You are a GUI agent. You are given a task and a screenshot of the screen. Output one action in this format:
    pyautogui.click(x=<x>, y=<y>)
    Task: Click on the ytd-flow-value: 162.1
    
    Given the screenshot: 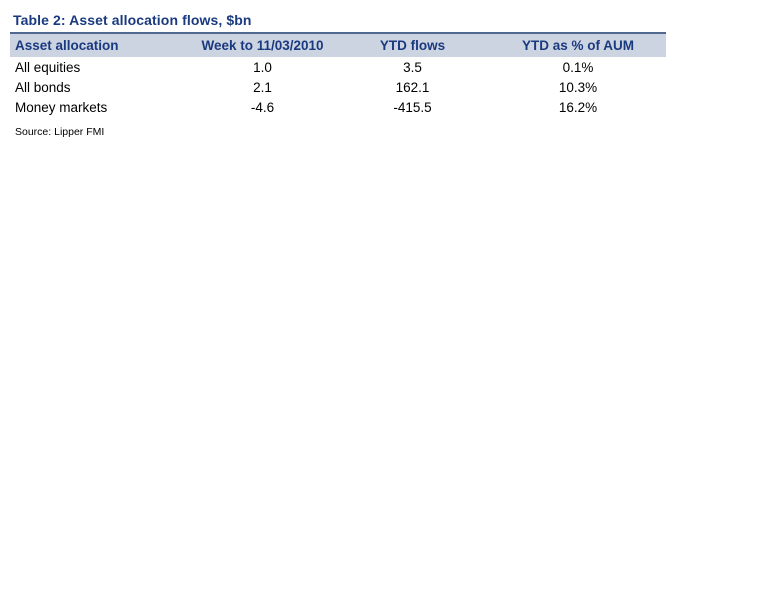 What is the action you would take?
    pyautogui.click(x=412, y=87)
    